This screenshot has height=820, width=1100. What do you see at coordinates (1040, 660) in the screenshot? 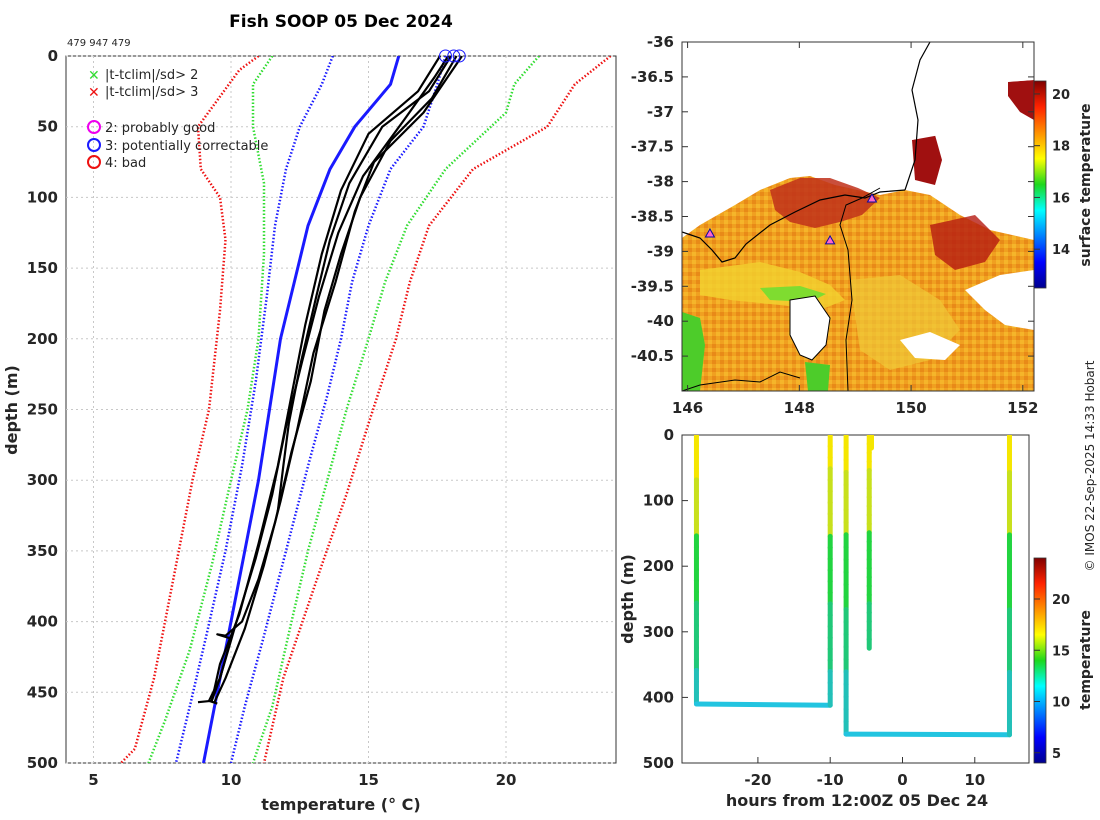
I see `temp-colorbar` at bounding box center [1040, 660].